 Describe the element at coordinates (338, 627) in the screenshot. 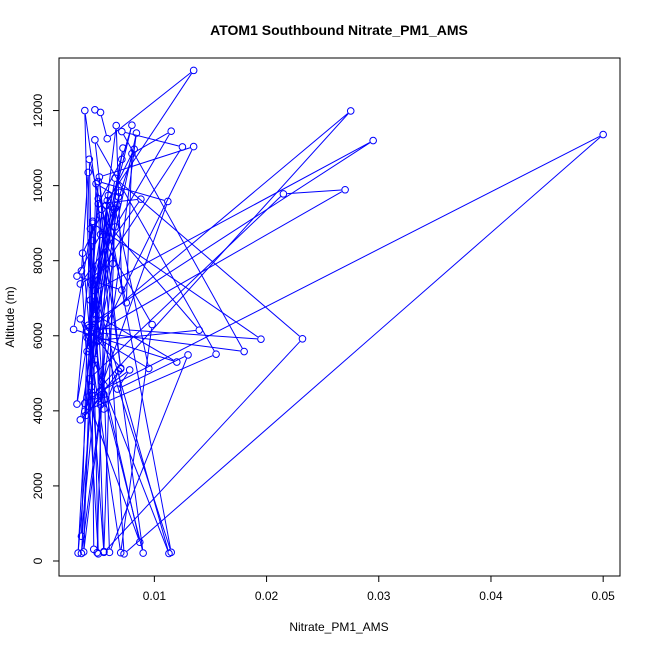

I see `x-axis-label: Nitrate_PM1_AMS` at that location.